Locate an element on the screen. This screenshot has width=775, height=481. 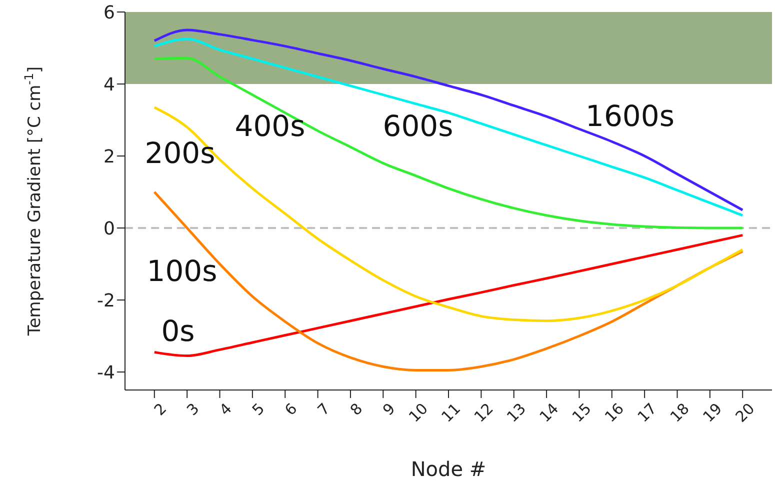
x-tick-label: 11 is located at coordinates (451, 413).